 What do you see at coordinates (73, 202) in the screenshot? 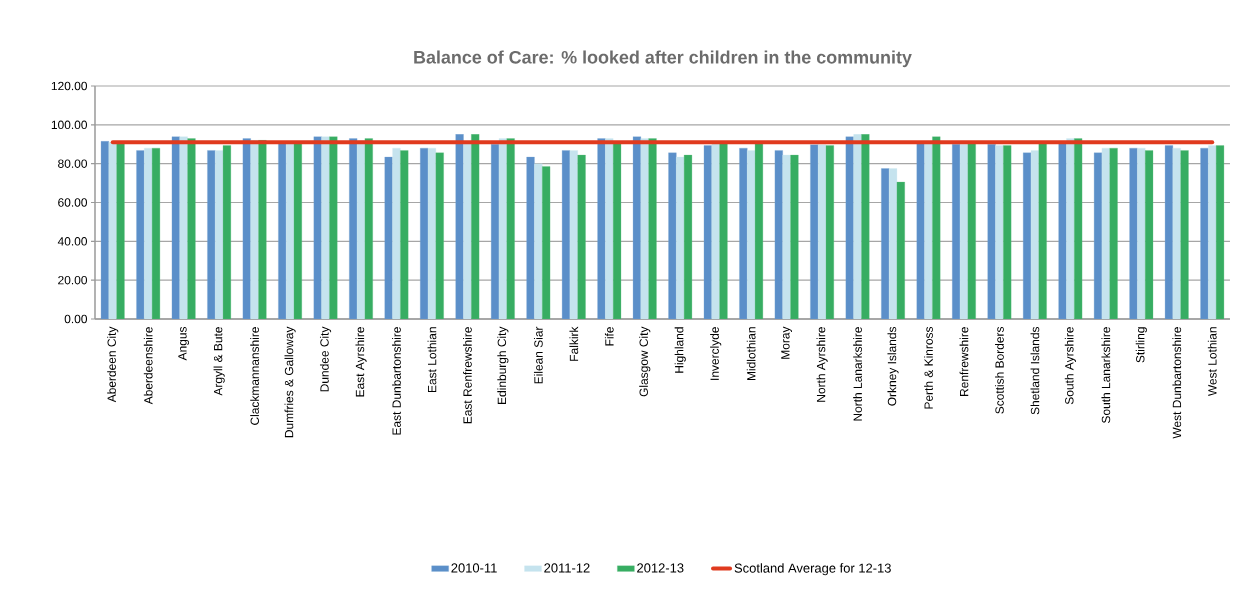
I see `y-tick-label: 60.00` at bounding box center [73, 202].